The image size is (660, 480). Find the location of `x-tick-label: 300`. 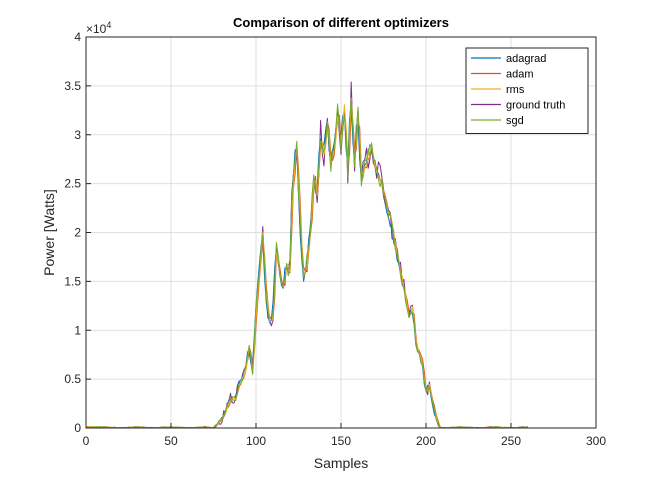

x-tick-label: 300 is located at coordinates (596, 441).